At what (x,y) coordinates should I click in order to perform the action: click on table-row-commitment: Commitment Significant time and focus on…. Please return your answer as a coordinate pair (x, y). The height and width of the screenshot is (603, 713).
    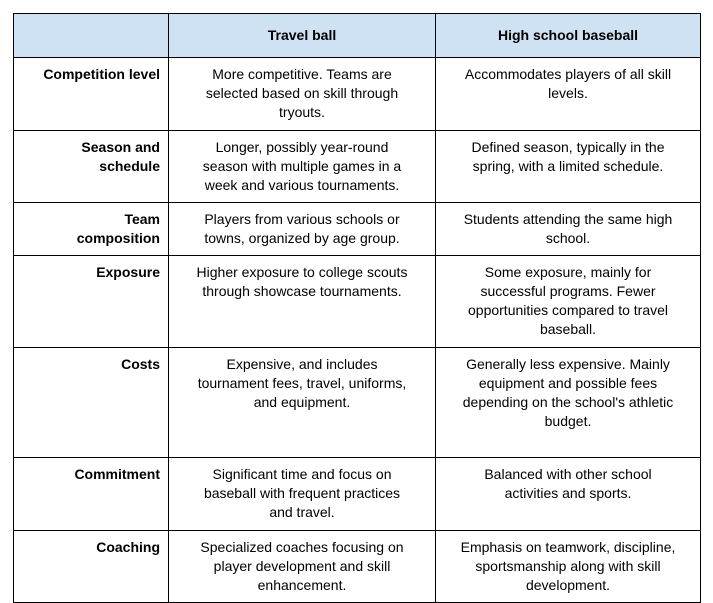
    Looking at the image, I should click on (357, 494).